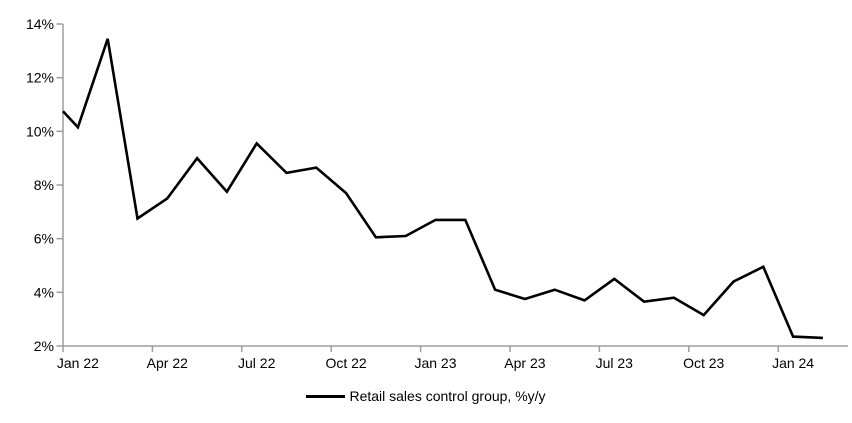 Image resolution: width=852 pixels, height=423 pixels. I want to click on y-tick-label: 8%, so click(44, 185).